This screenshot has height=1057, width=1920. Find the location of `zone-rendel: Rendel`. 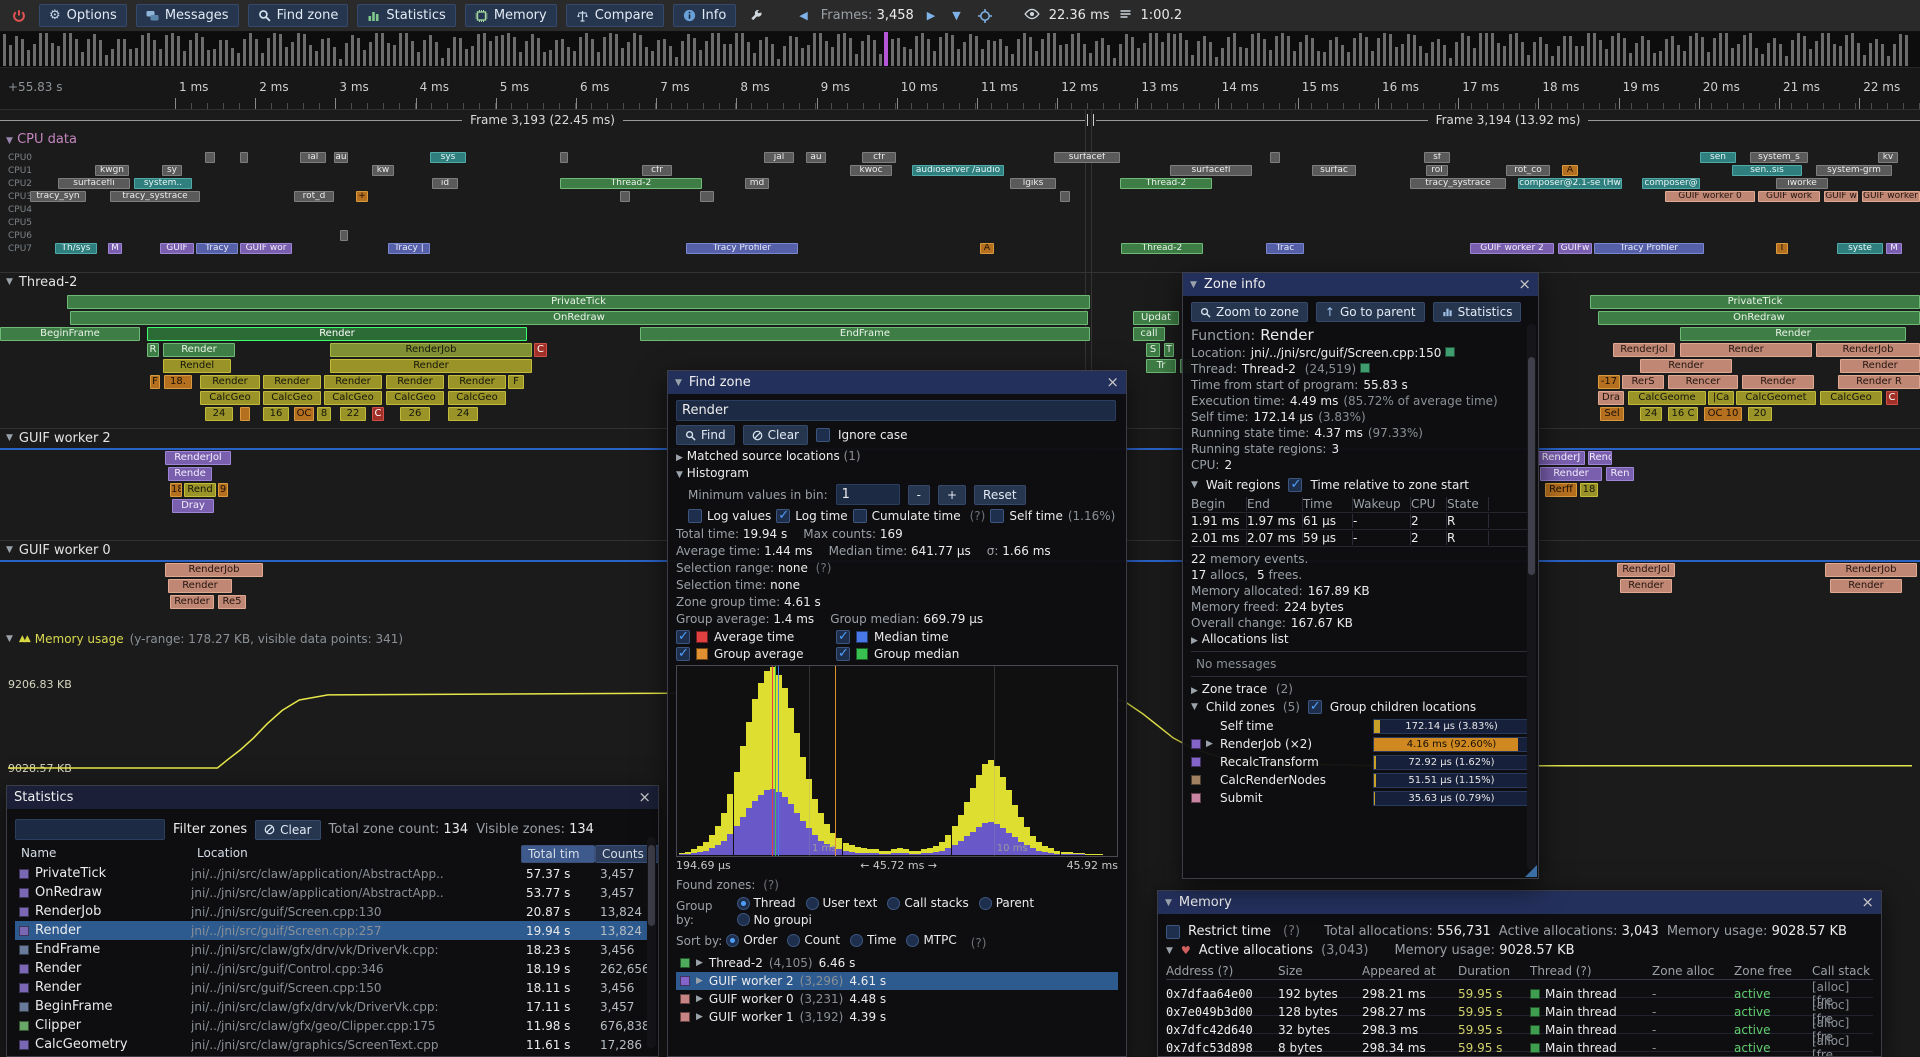

zone-rendel: Rendel is located at coordinates (197, 366).